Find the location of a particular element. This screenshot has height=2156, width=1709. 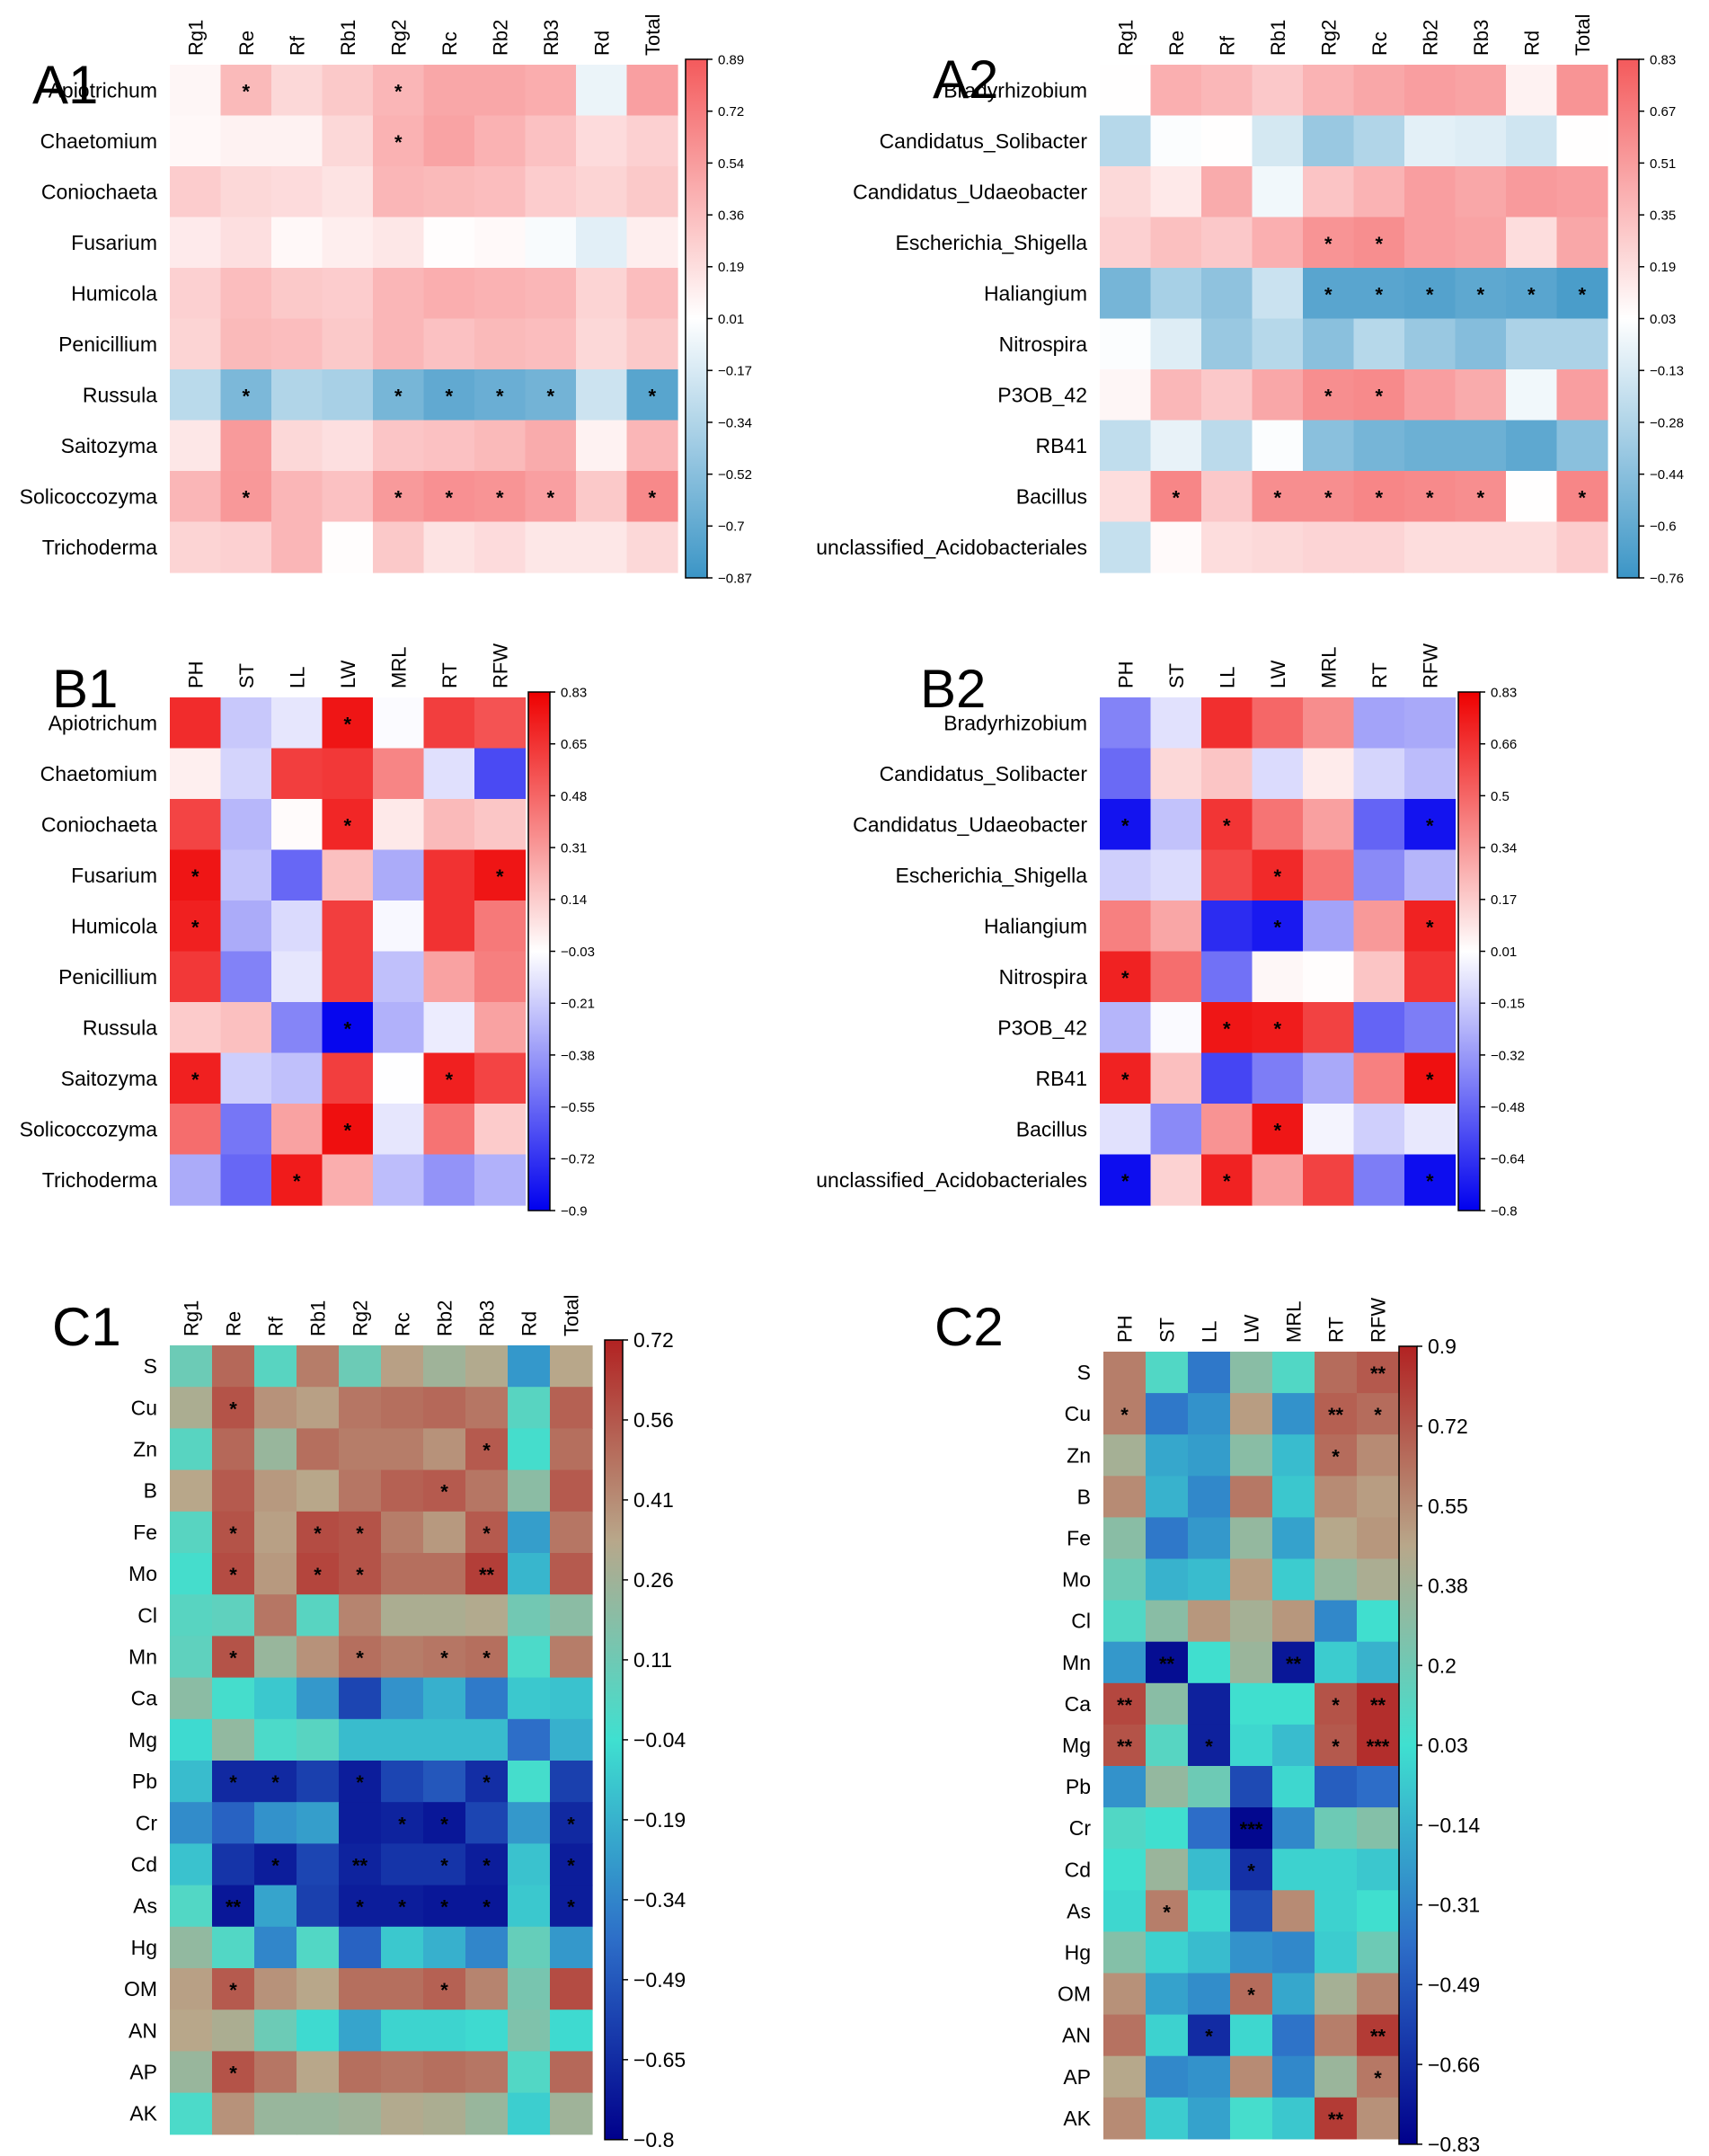

colorbar-tick-label: −0.8 is located at coordinates (653, 2140).